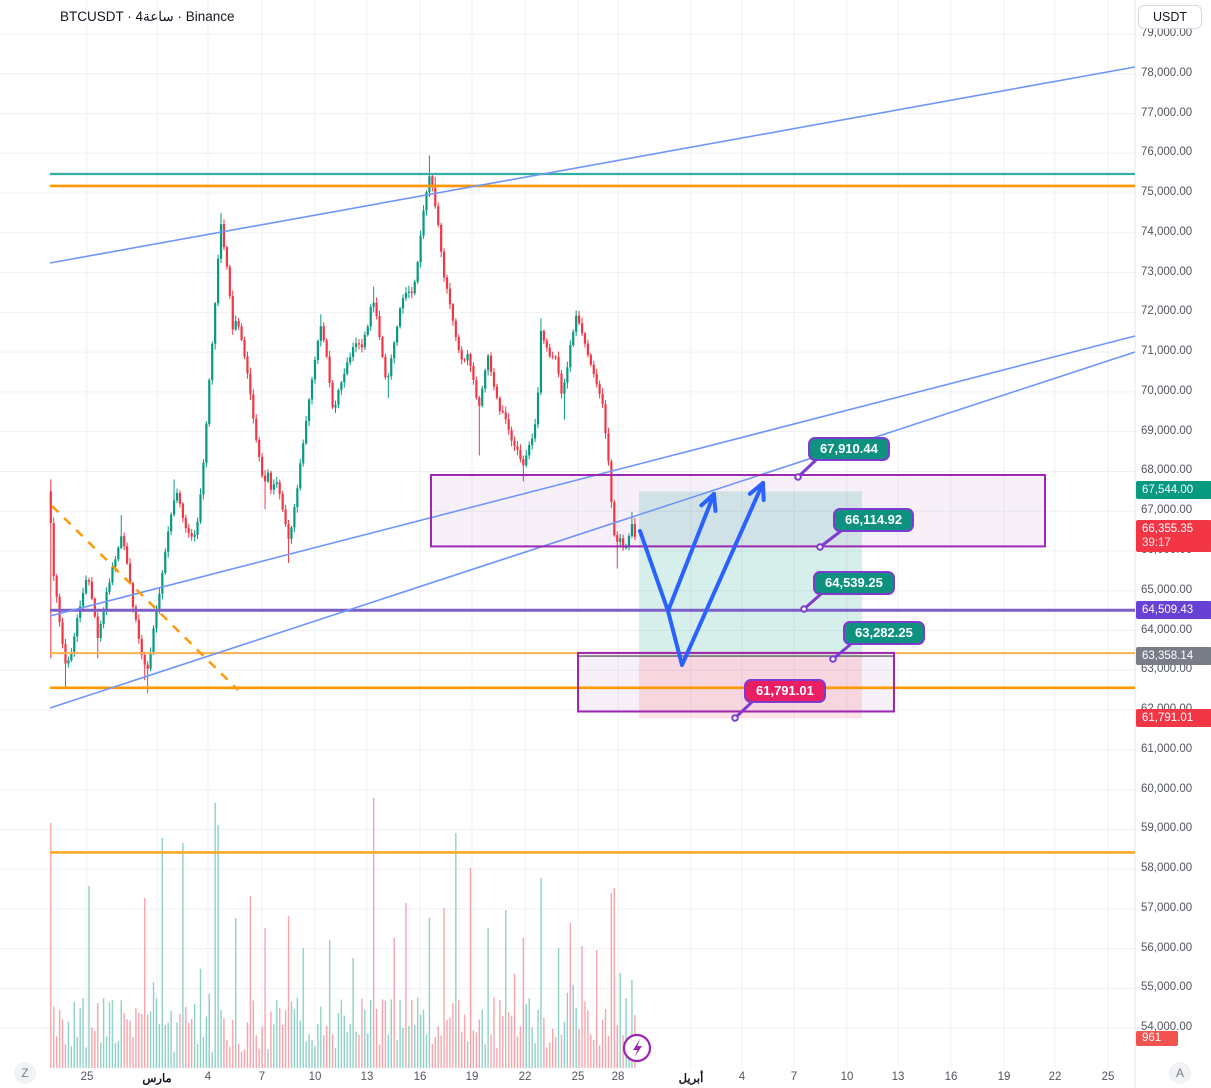 The height and width of the screenshot is (1088, 1211). Describe the element at coordinates (637, 1048) in the screenshot. I see `lightning-bolt-icon` at that location.